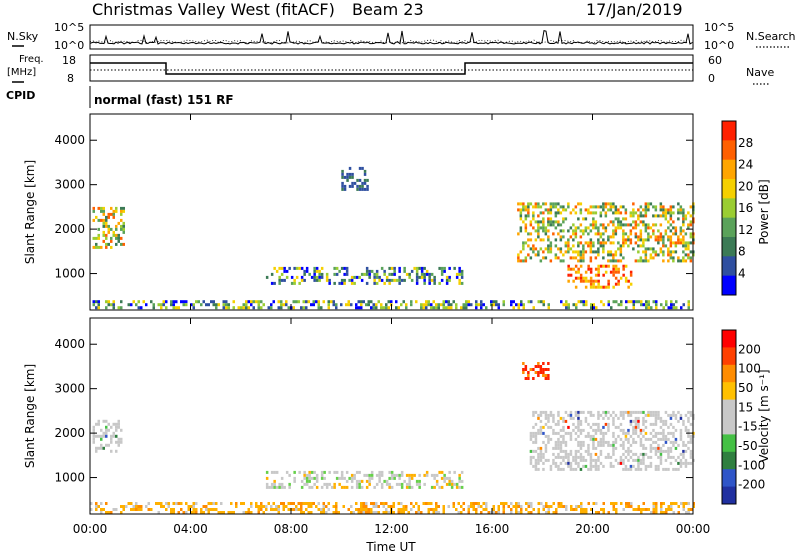  Describe the element at coordinates (693, 529) in the screenshot. I see `x-tick-label: 00:00` at that location.